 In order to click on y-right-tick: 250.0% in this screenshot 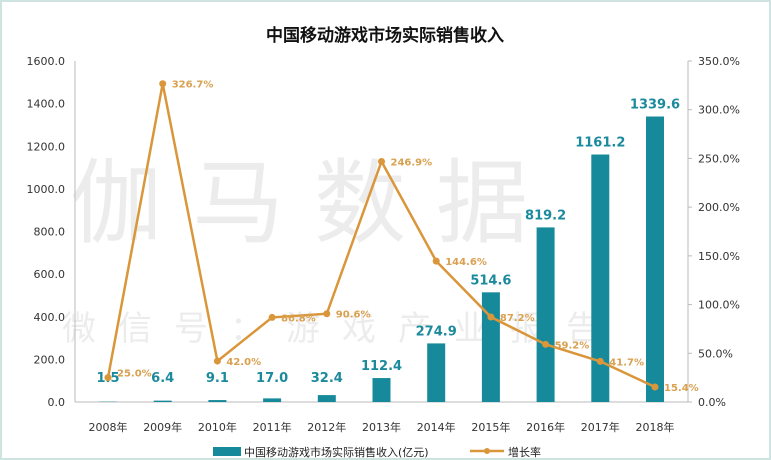, I will do `click(719, 158)`.